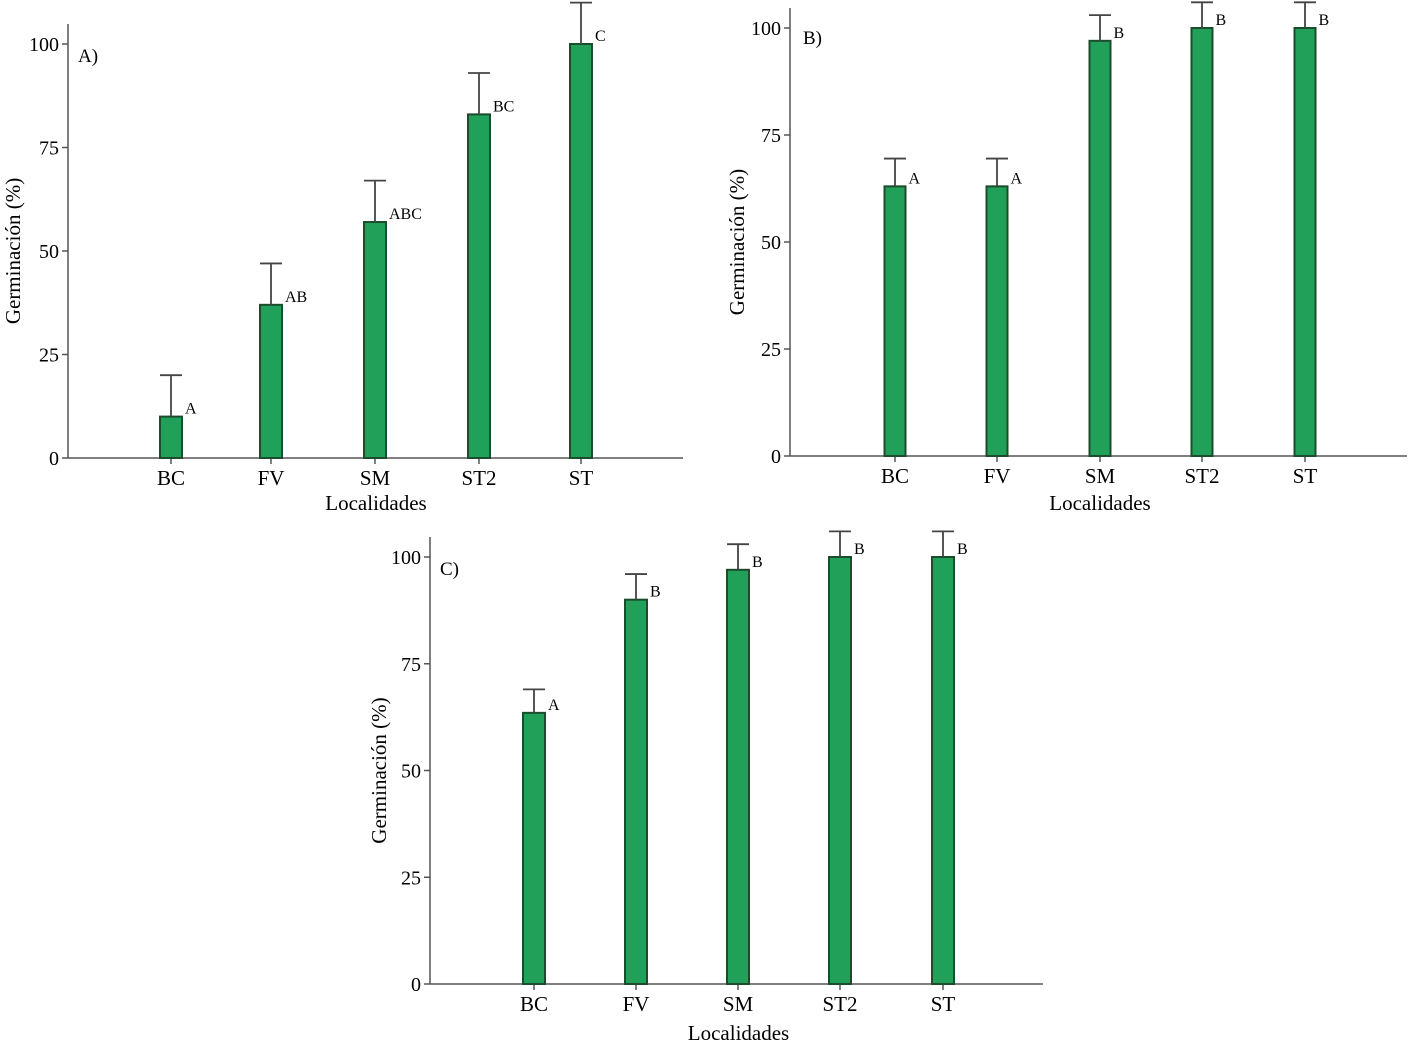  What do you see at coordinates (88, 56) in the screenshot?
I see `panel-label: A)` at bounding box center [88, 56].